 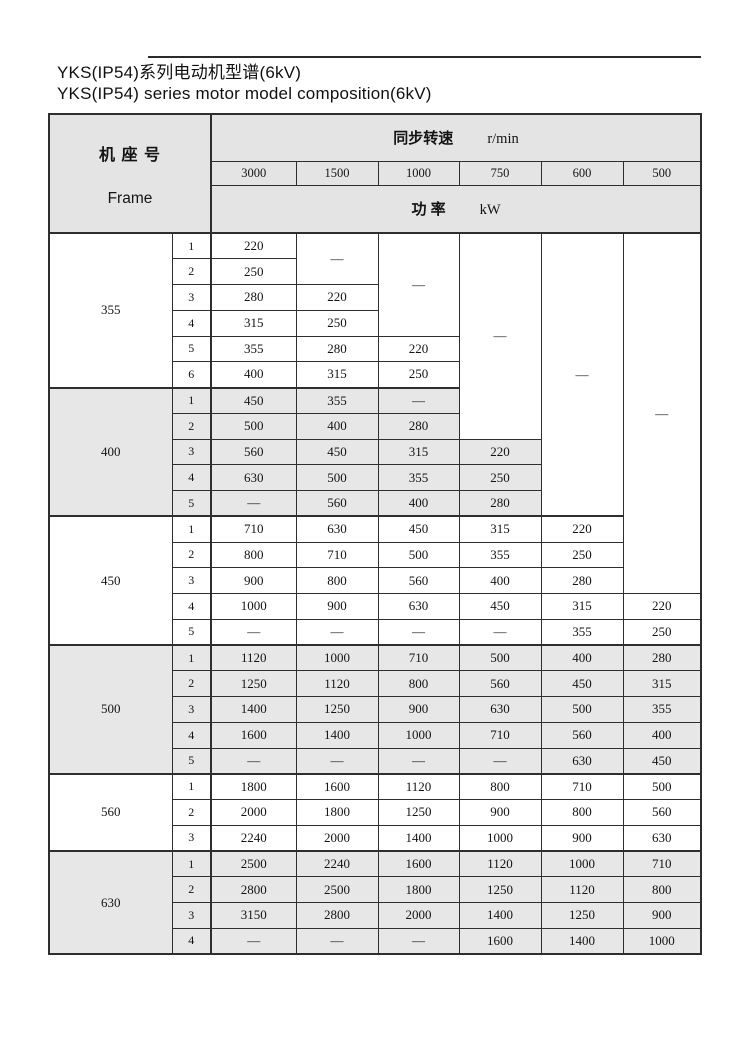 I want to click on table-row: 3 3150 2800 2000 1400 1250 900, so click(x=375, y=915).